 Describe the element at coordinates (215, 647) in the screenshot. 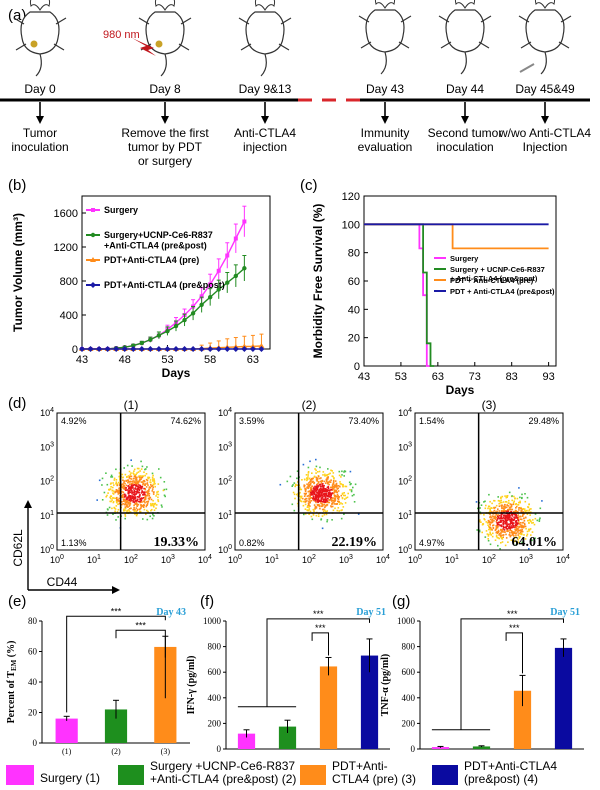

I see `y-tick-label: 800` at that location.